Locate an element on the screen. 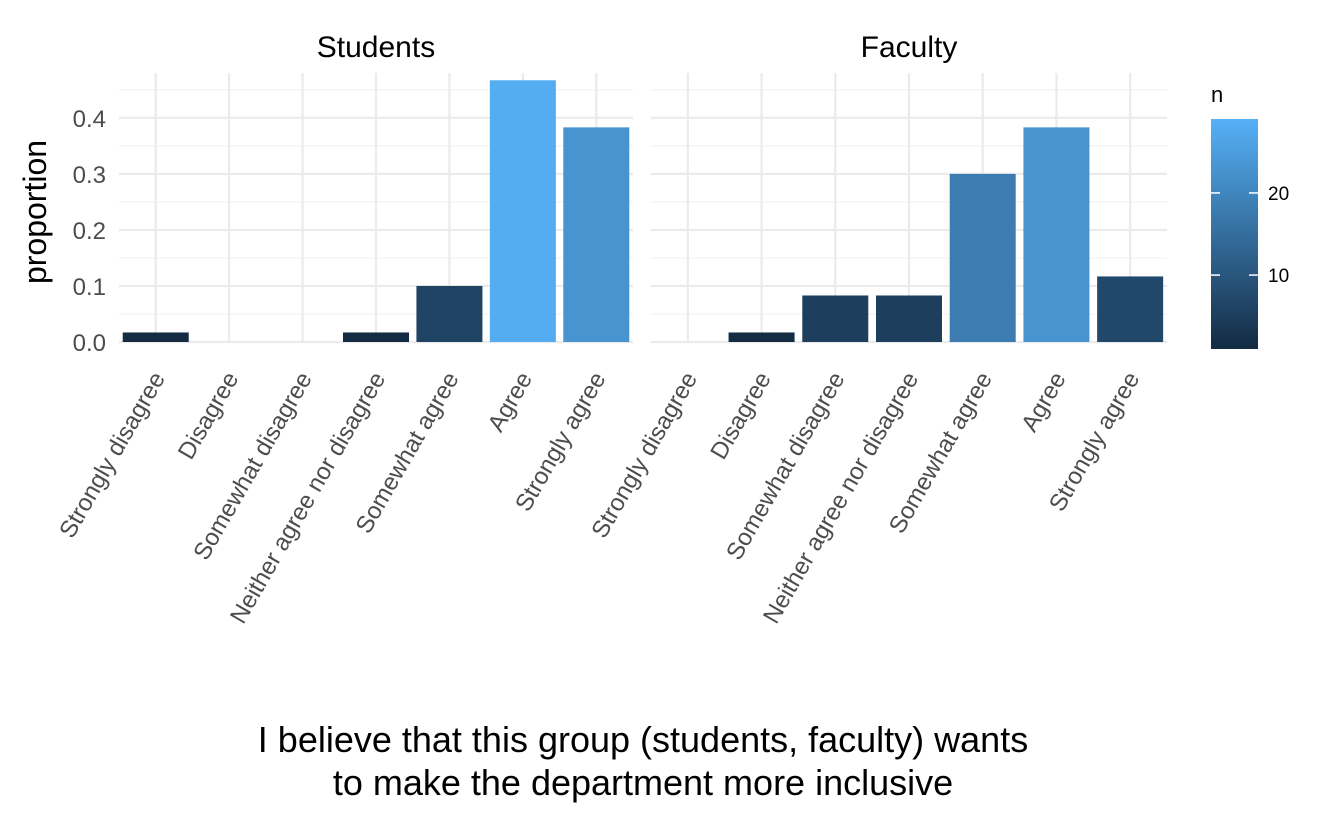  y-tick-label: 0.4 is located at coordinates (89, 119).